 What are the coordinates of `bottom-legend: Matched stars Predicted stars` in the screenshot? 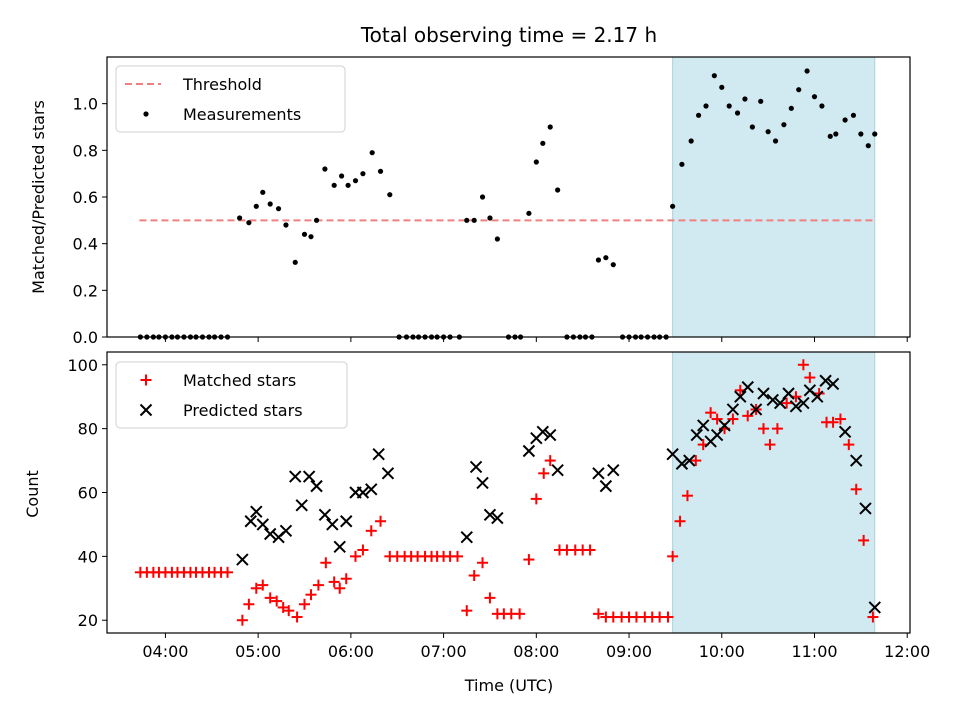 It's located at (231, 395).